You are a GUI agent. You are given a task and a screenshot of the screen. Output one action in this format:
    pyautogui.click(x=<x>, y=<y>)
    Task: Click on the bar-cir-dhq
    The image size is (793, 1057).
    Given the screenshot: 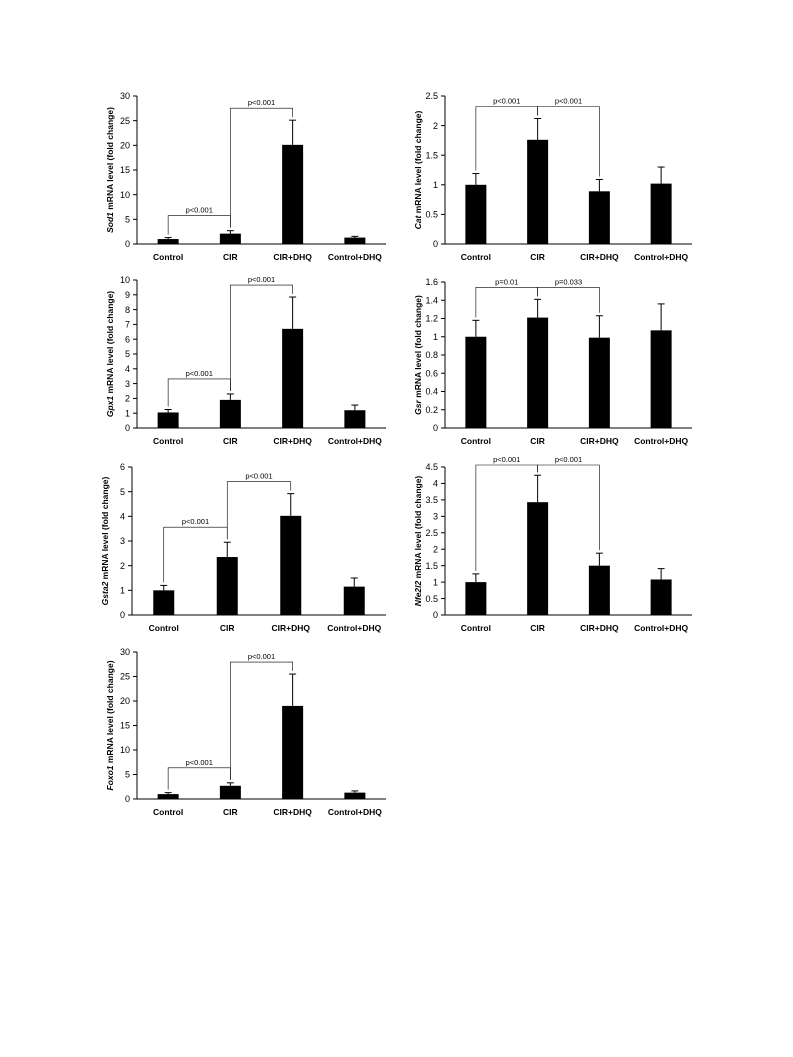 What is the action you would take?
    pyautogui.click(x=293, y=194)
    